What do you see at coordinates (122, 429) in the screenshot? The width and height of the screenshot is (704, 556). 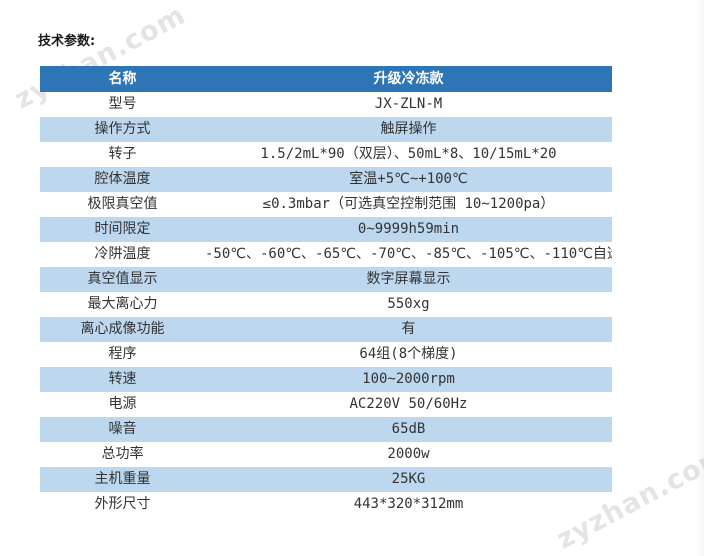 I see `spec-name-cell: 噪音` at bounding box center [122, 429].